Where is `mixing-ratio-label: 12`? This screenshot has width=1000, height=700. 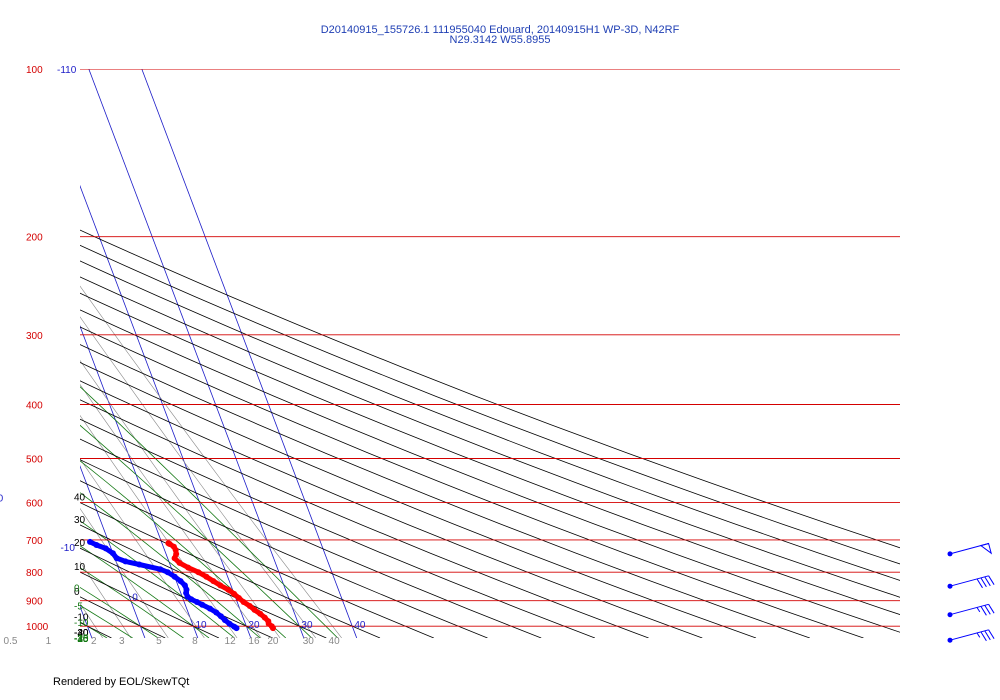
mixing-ratio-label: 12 is located at coordinates (231, 641).